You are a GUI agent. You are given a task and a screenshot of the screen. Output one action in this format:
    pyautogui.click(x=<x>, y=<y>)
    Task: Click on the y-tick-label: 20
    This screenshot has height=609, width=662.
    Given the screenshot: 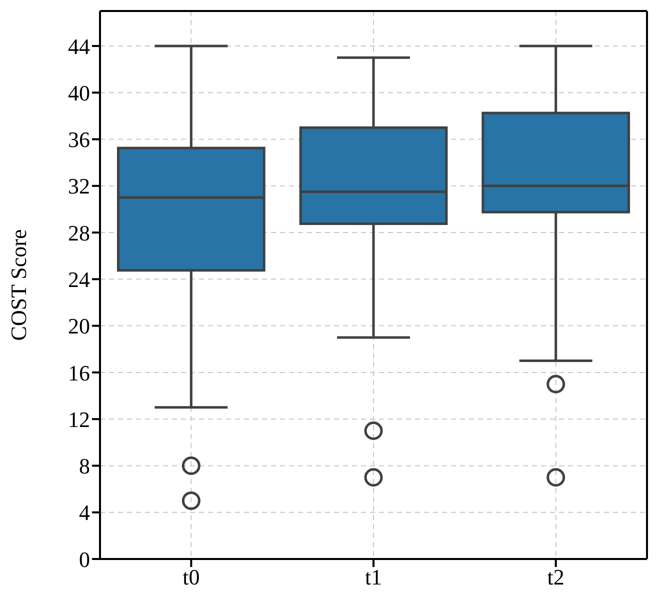 What is the action you would take?
    pyautogui.click(x=79, y=326)
    